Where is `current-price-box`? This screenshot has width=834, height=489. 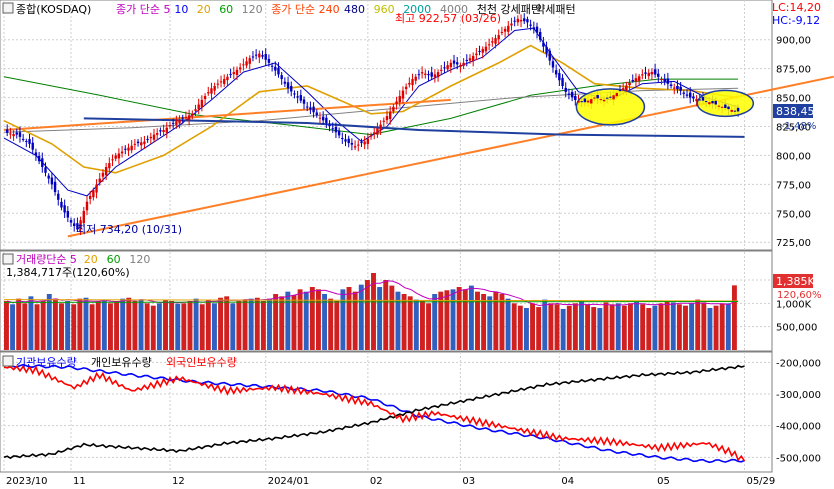
current-price-box is located at coordinates (793, 111).